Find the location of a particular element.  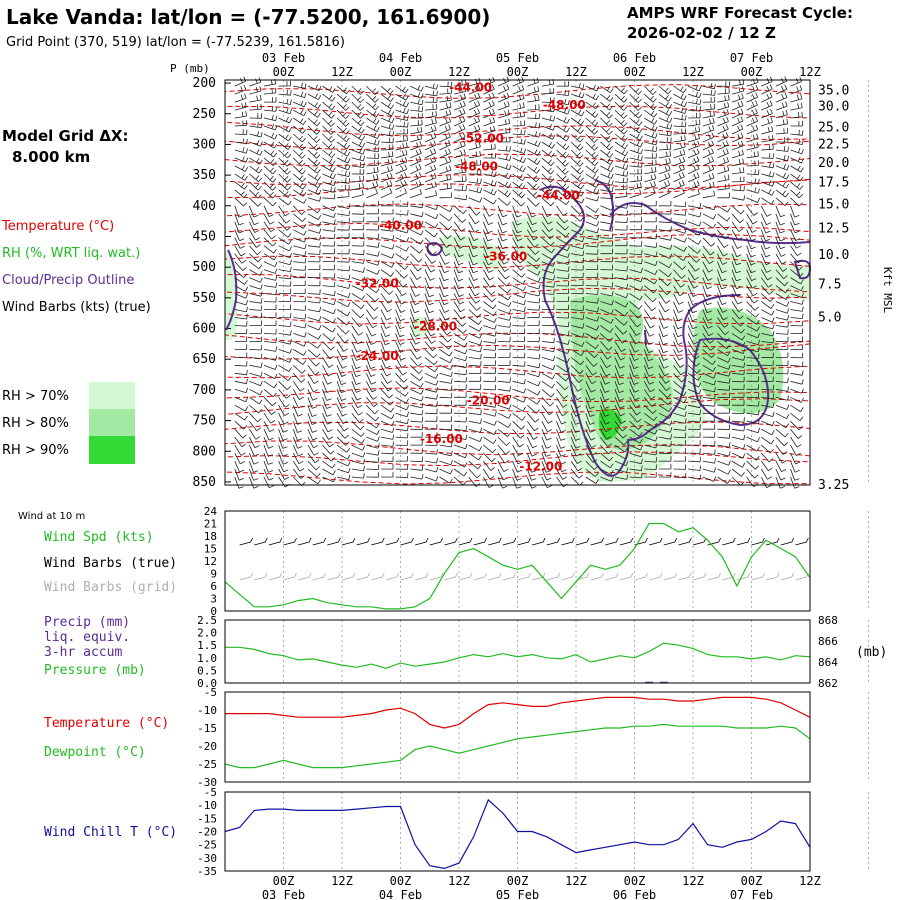

panel-frame is located at coordinates (517, 651).